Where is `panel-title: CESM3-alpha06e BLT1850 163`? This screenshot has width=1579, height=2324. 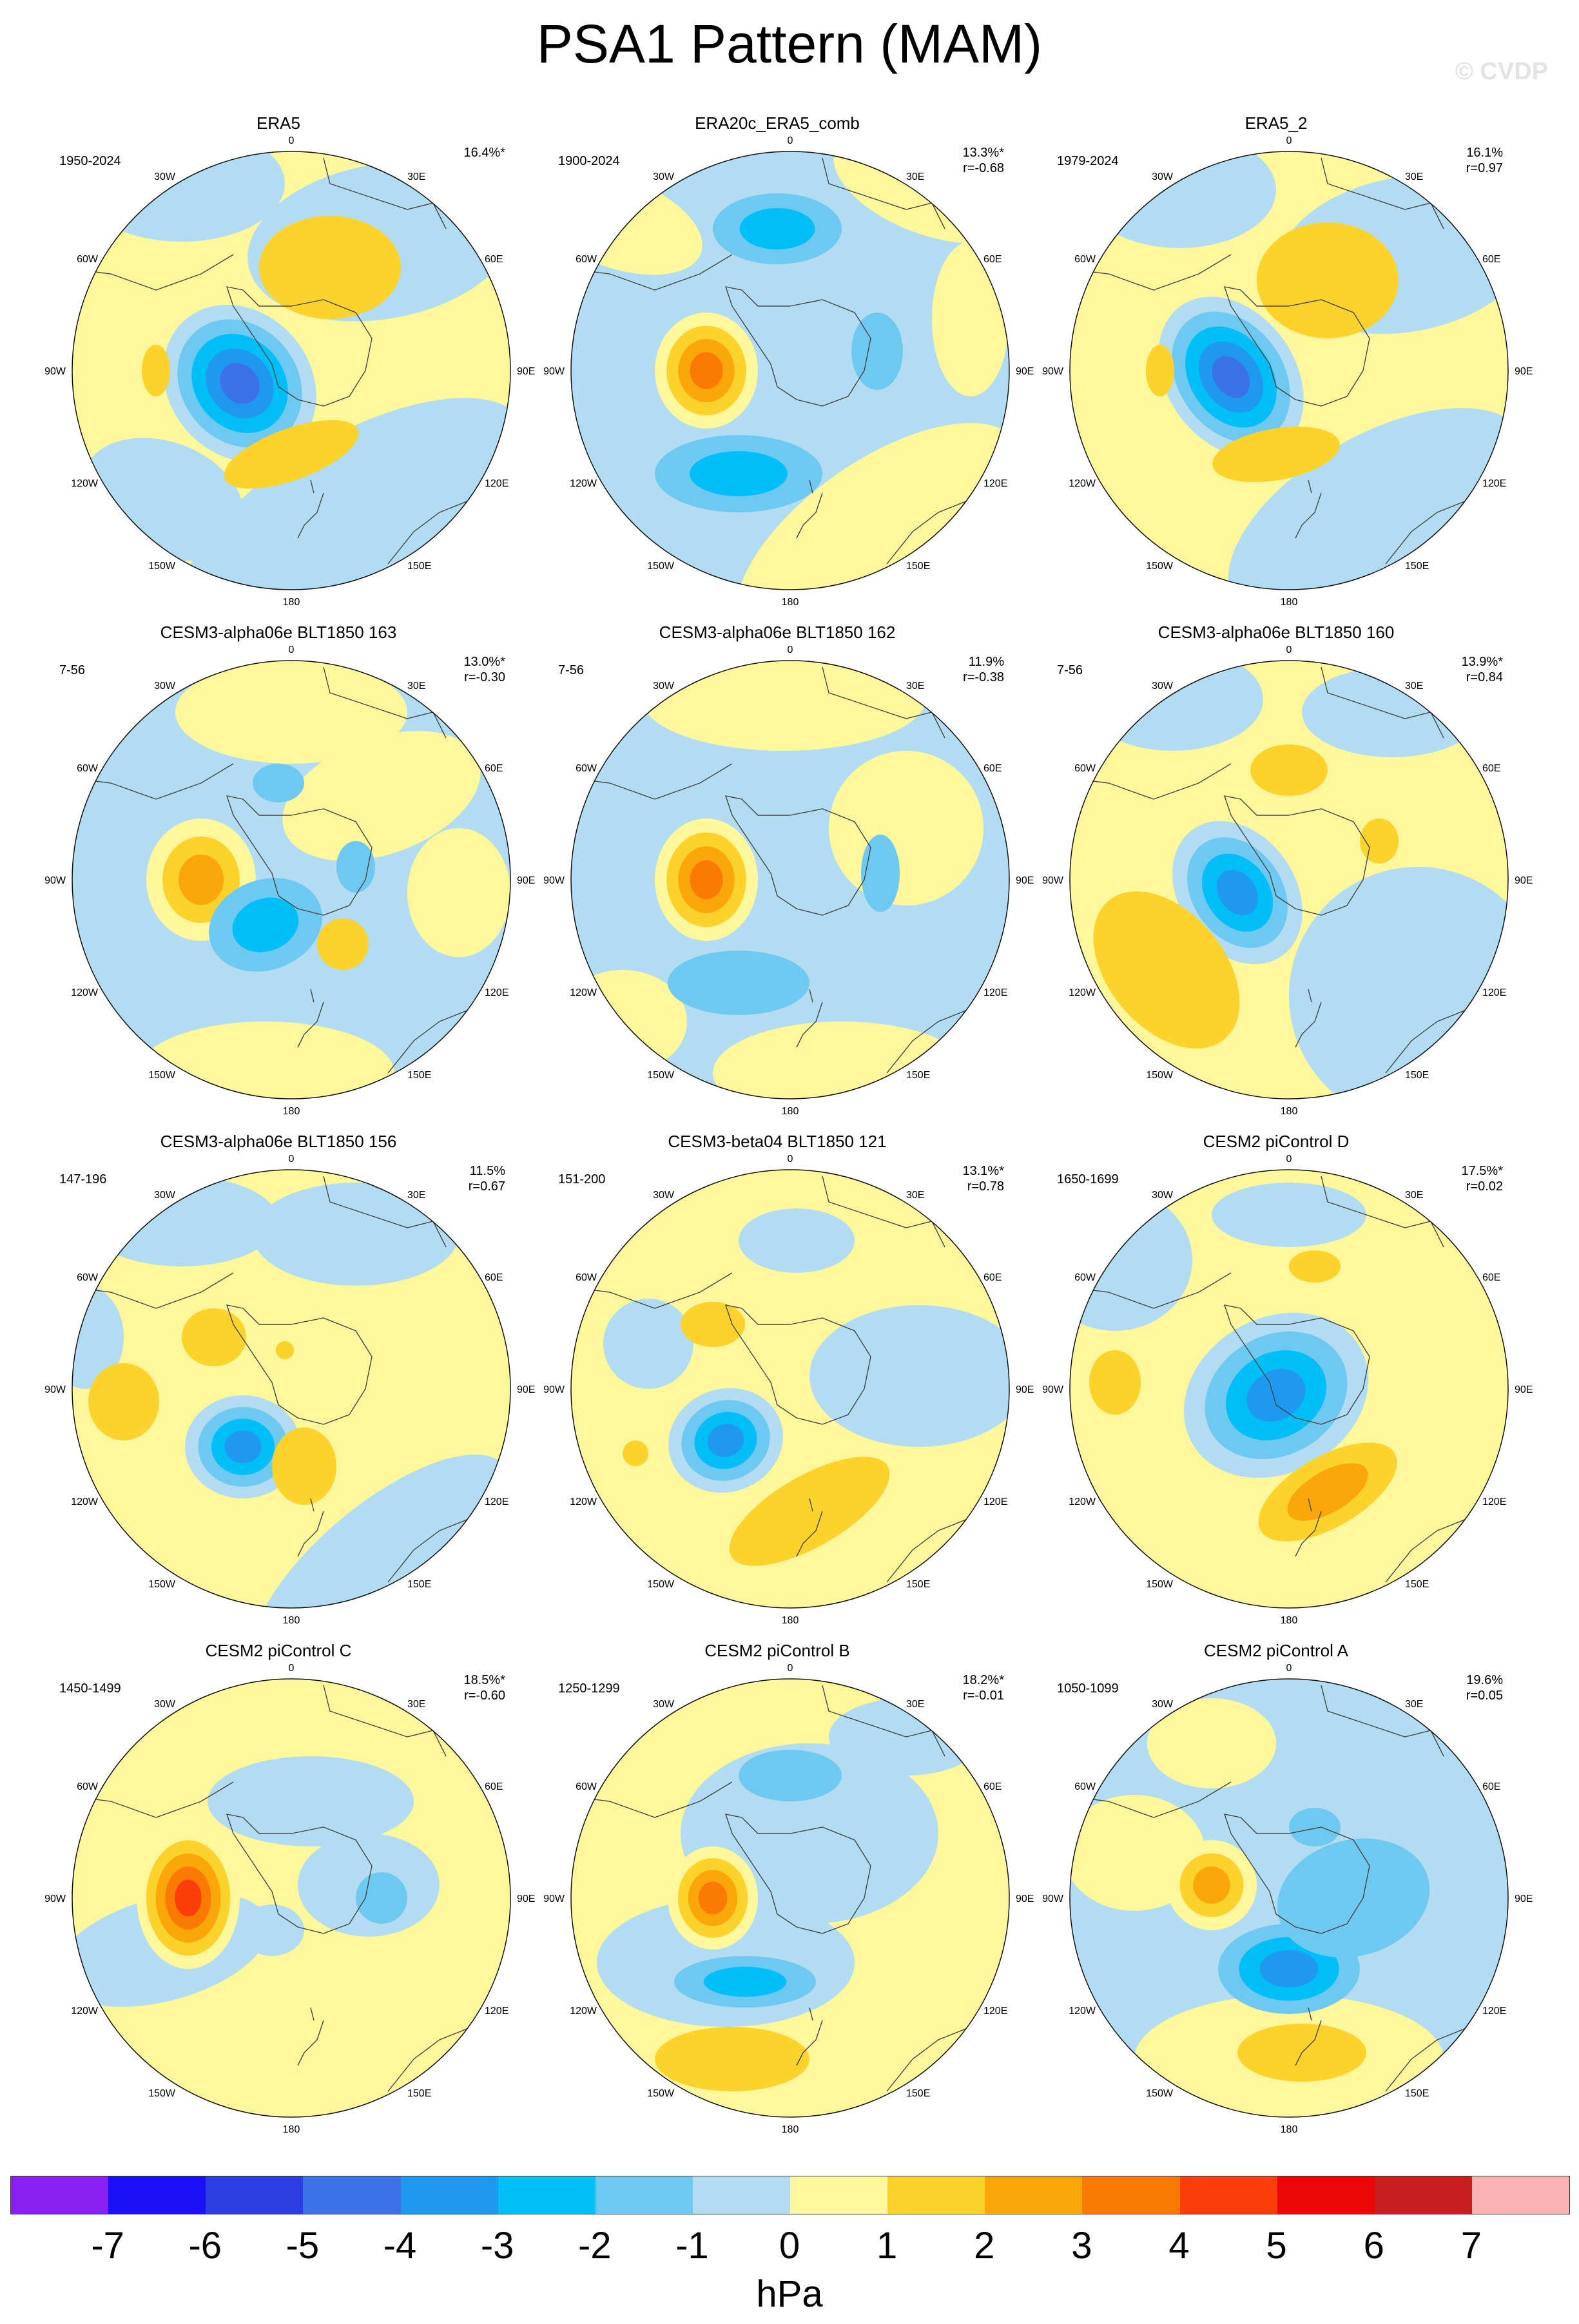 panel-title: CESM3-alpha06e BLT1850 163 is located at coordinates (278, 632).